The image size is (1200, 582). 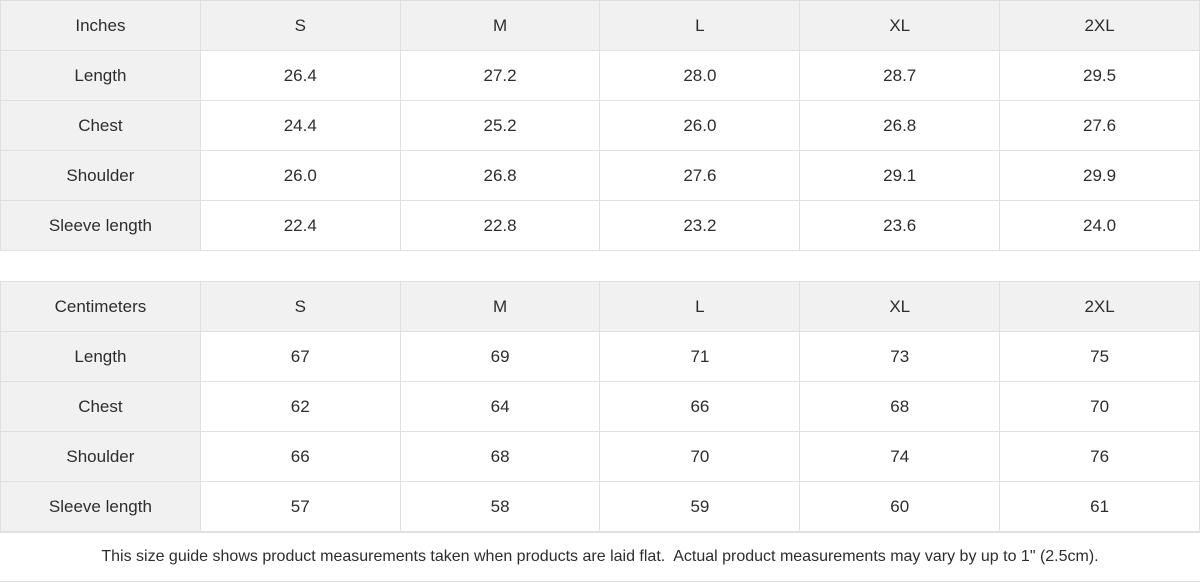 I want to click on value-cell: 67, so click(x=300, y=356).